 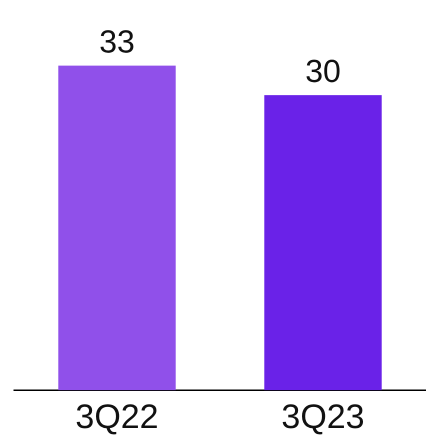 What do you see at coordinates (117, 41) in the screenshot?
I see `data-label: 33` at bounding box center [117, 41].